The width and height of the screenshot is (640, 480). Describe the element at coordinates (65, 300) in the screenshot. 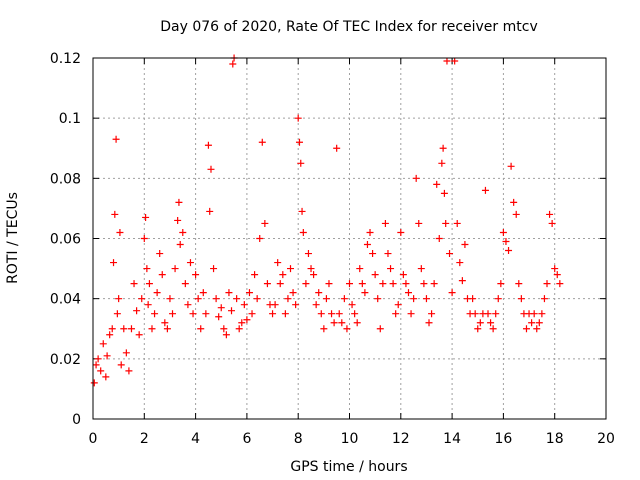

I see `y-tick-label: 0.04` at that location.